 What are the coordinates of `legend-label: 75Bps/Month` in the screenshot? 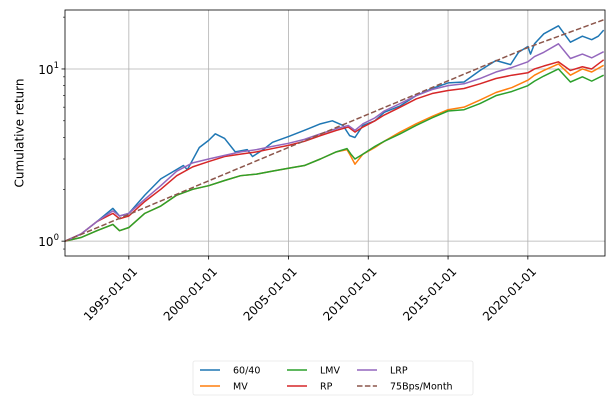 It's located at (421, 387).